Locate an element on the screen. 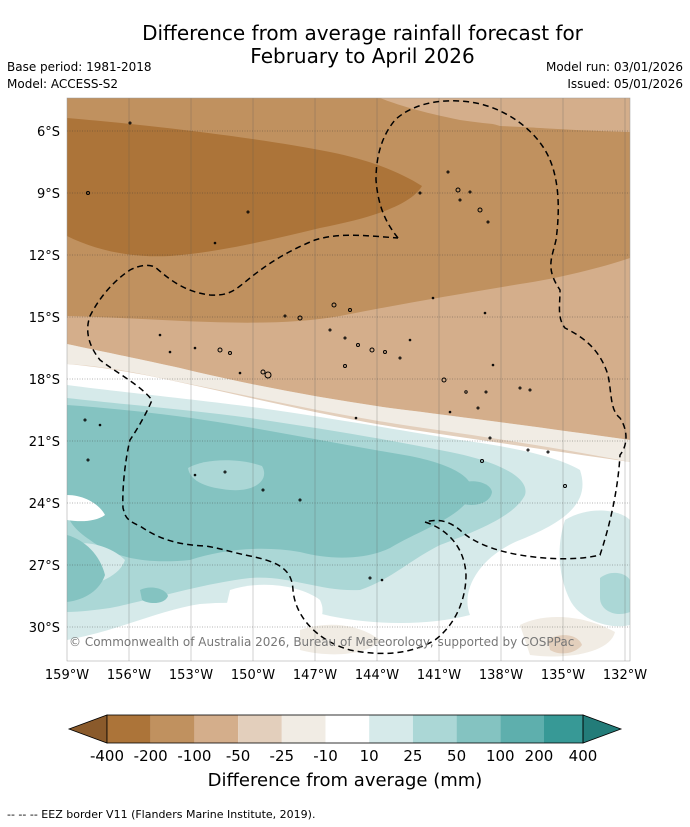 The image size is (690, 827). colorbar-extend-low is located at coordinates (87, 729).